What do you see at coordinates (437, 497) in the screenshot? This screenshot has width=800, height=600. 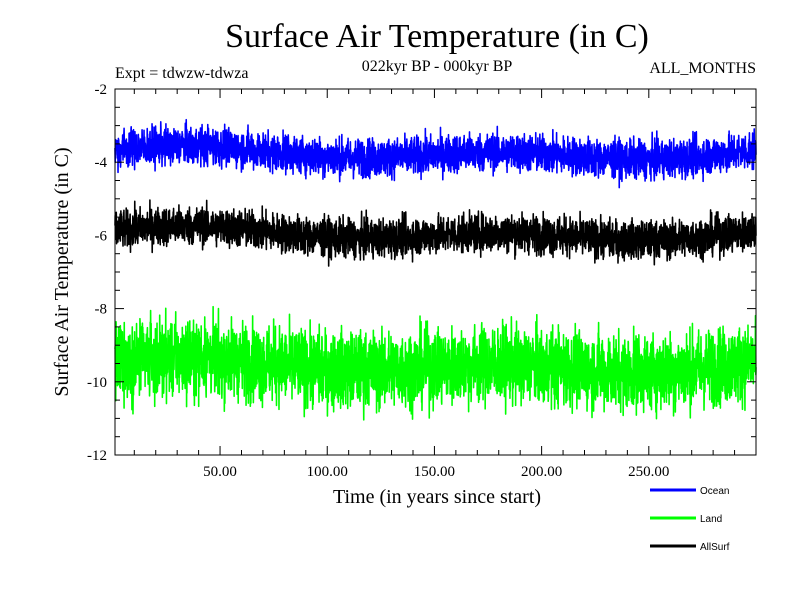 I see `x-axis-label: Time (in years since start)` at bounding box center [437, 497].